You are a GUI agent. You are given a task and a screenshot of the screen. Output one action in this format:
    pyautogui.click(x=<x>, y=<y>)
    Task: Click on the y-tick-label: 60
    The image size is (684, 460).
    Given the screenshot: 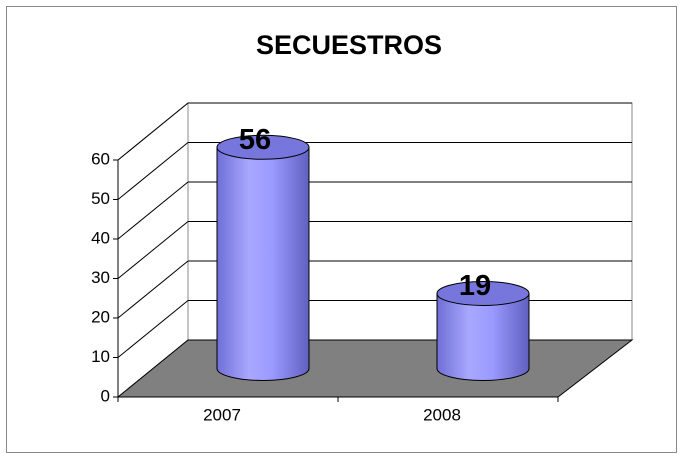 What is the action you would take?
    pyautogui.click(x=100, y=158)
    